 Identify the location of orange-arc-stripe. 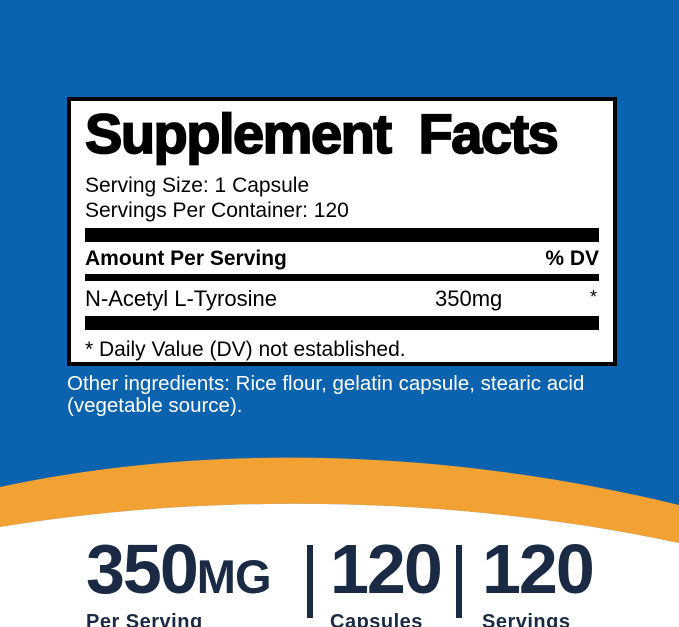
(339, 500).